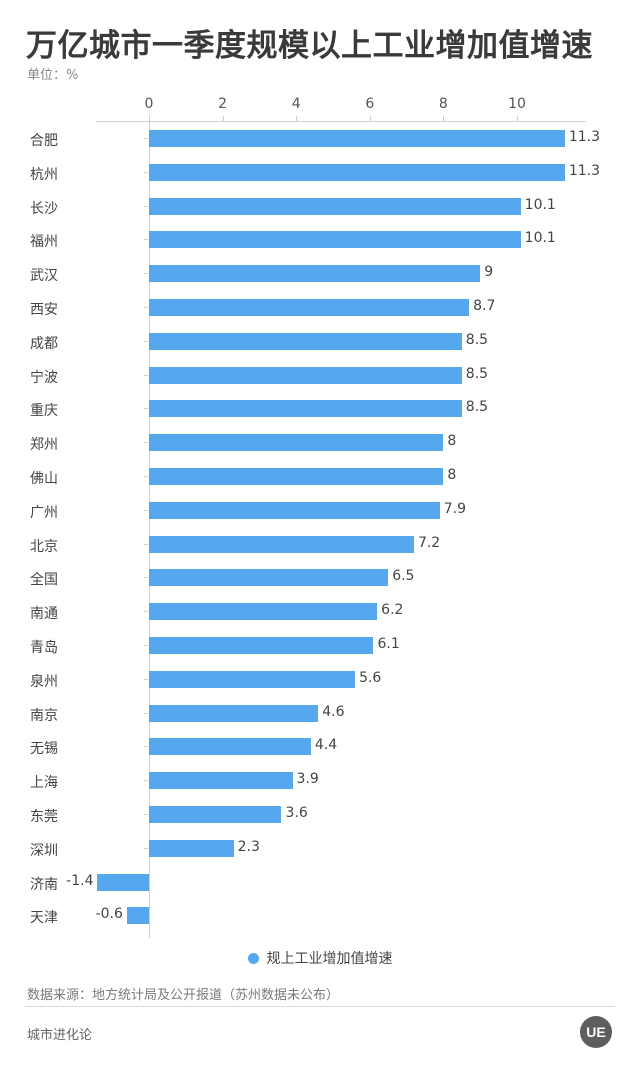 The image size is (640, 1067). I want to click on value-label: 7.9, so click(454, 508).